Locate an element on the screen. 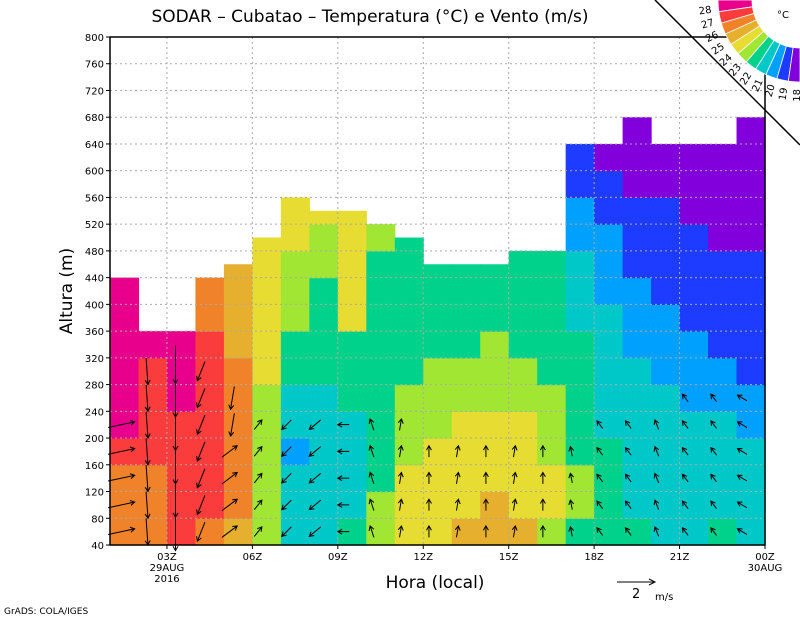 This screenshot has height=618, width=800. colorbar-label: 21 is located at coordinates (757, 86).